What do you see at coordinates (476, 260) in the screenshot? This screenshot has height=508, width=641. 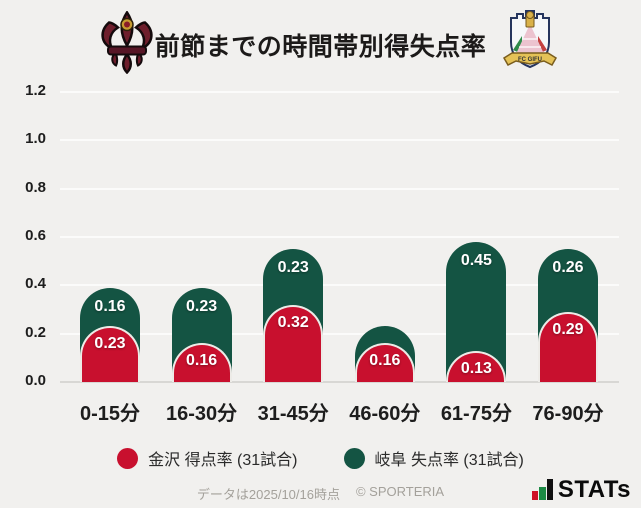 I see `conceded-value-label: 0.45` at bounding box center [476, 260].